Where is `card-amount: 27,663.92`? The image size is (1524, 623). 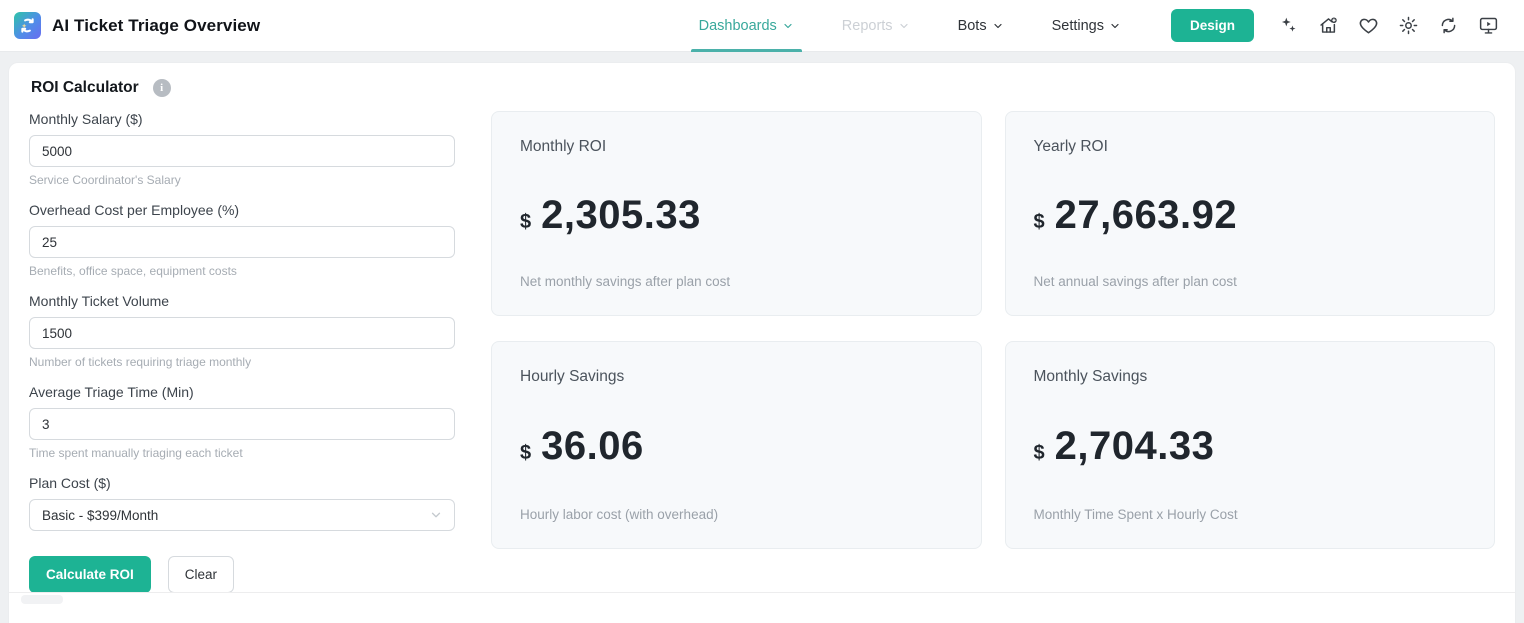 card-amount: 27,663.92 is located at coordinates (1146, 214).